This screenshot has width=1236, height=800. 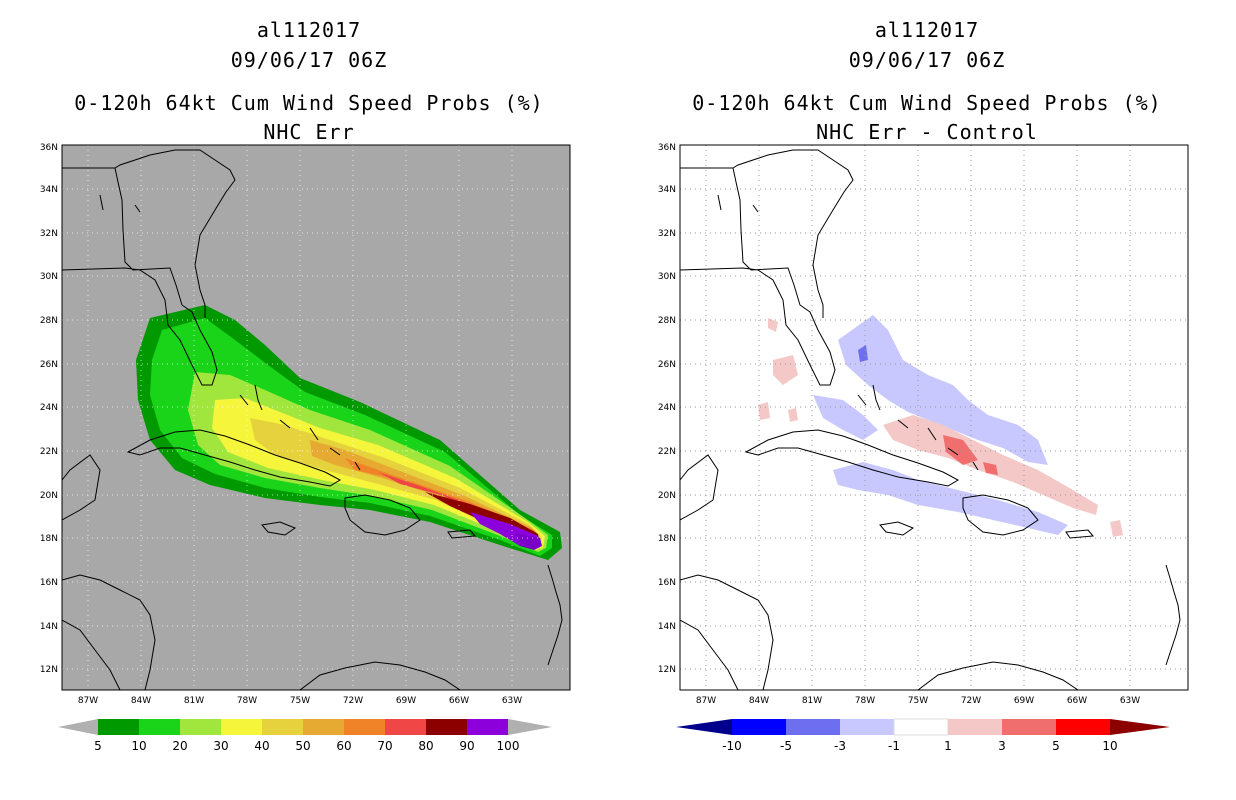 What do you see at coordinates (138, 746) in the screenshot?
I see `colorbar-label: 10` at bounding box center [138, 746].